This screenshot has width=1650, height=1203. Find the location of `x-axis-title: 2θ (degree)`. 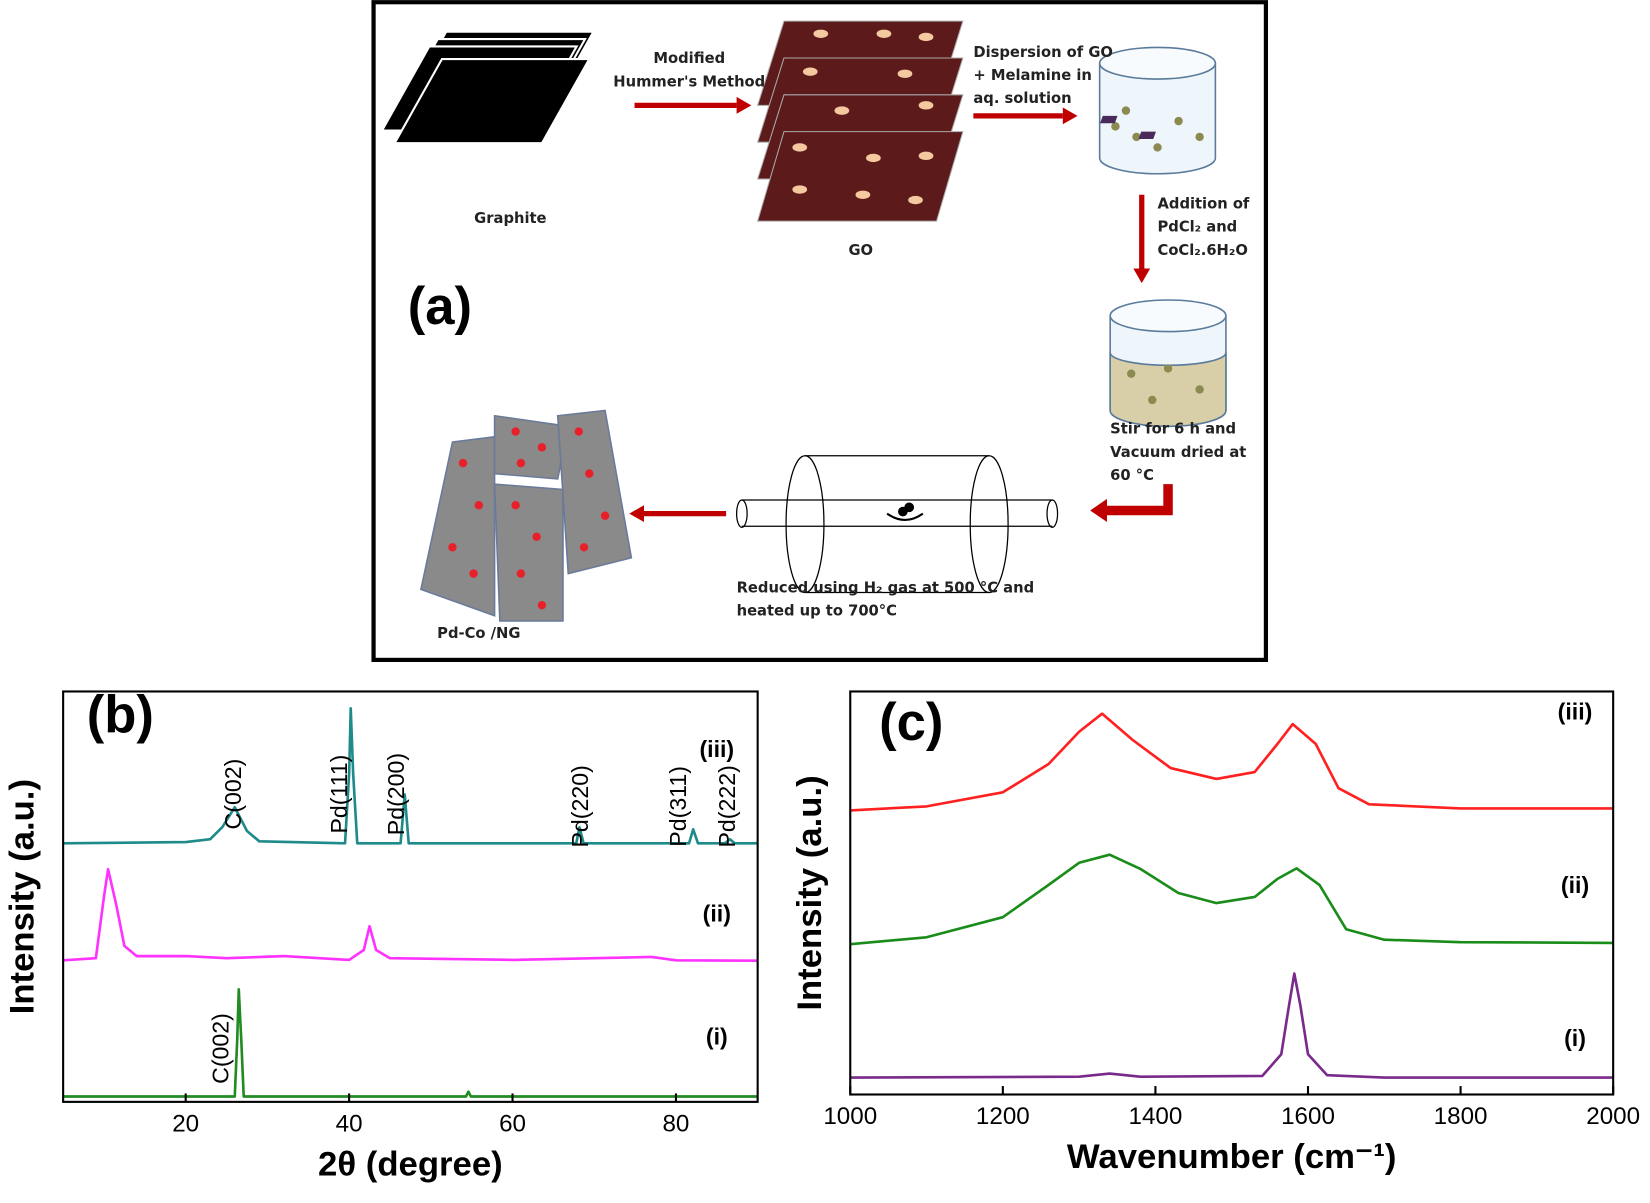

x-axis-title: 2θ (degree) is located at coordinates (410, 1165).